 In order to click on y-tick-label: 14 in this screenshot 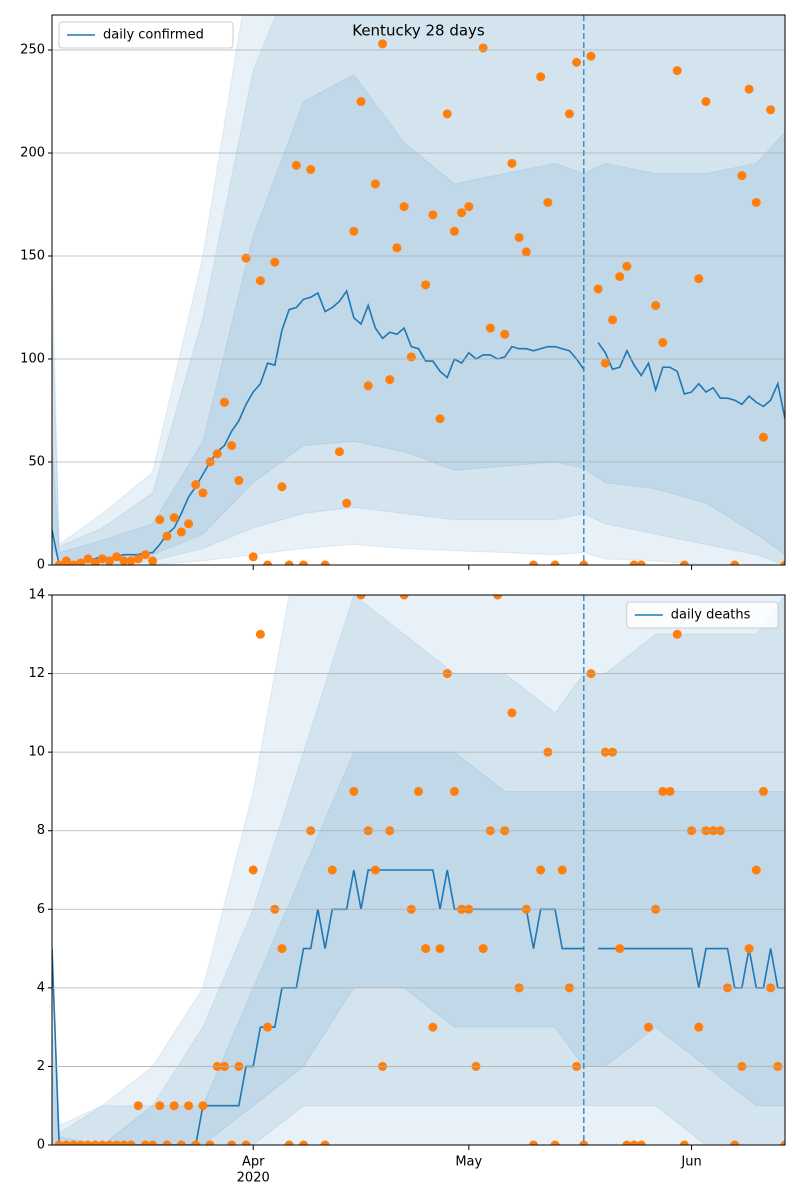, I will do `click(36, 595)`.